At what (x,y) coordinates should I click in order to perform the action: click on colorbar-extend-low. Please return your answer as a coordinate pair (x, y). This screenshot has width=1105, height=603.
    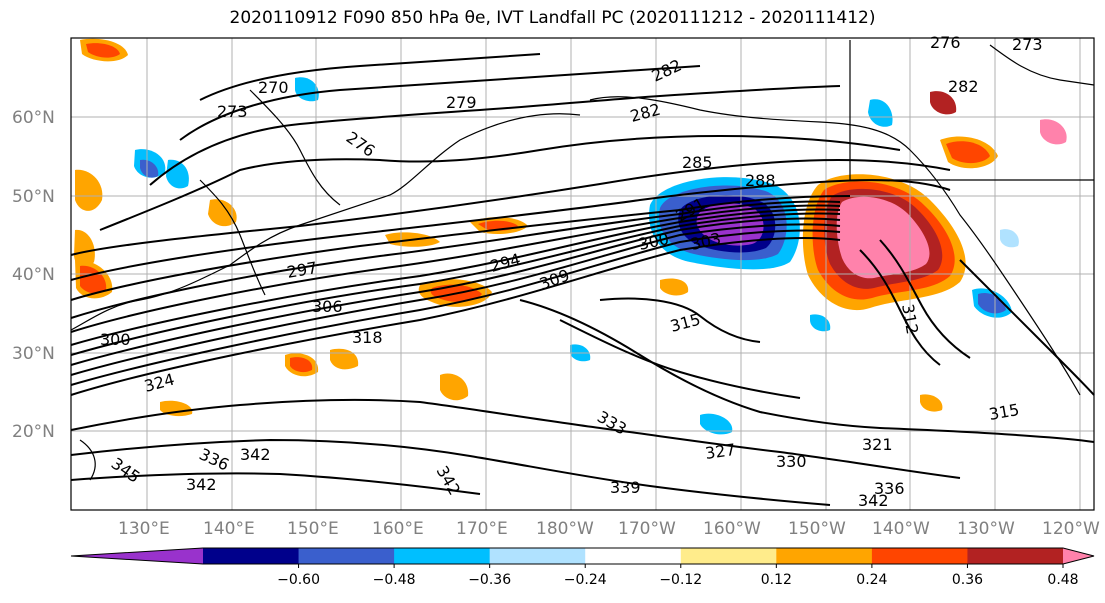
    Looking at the image, I should click on (137, 556).